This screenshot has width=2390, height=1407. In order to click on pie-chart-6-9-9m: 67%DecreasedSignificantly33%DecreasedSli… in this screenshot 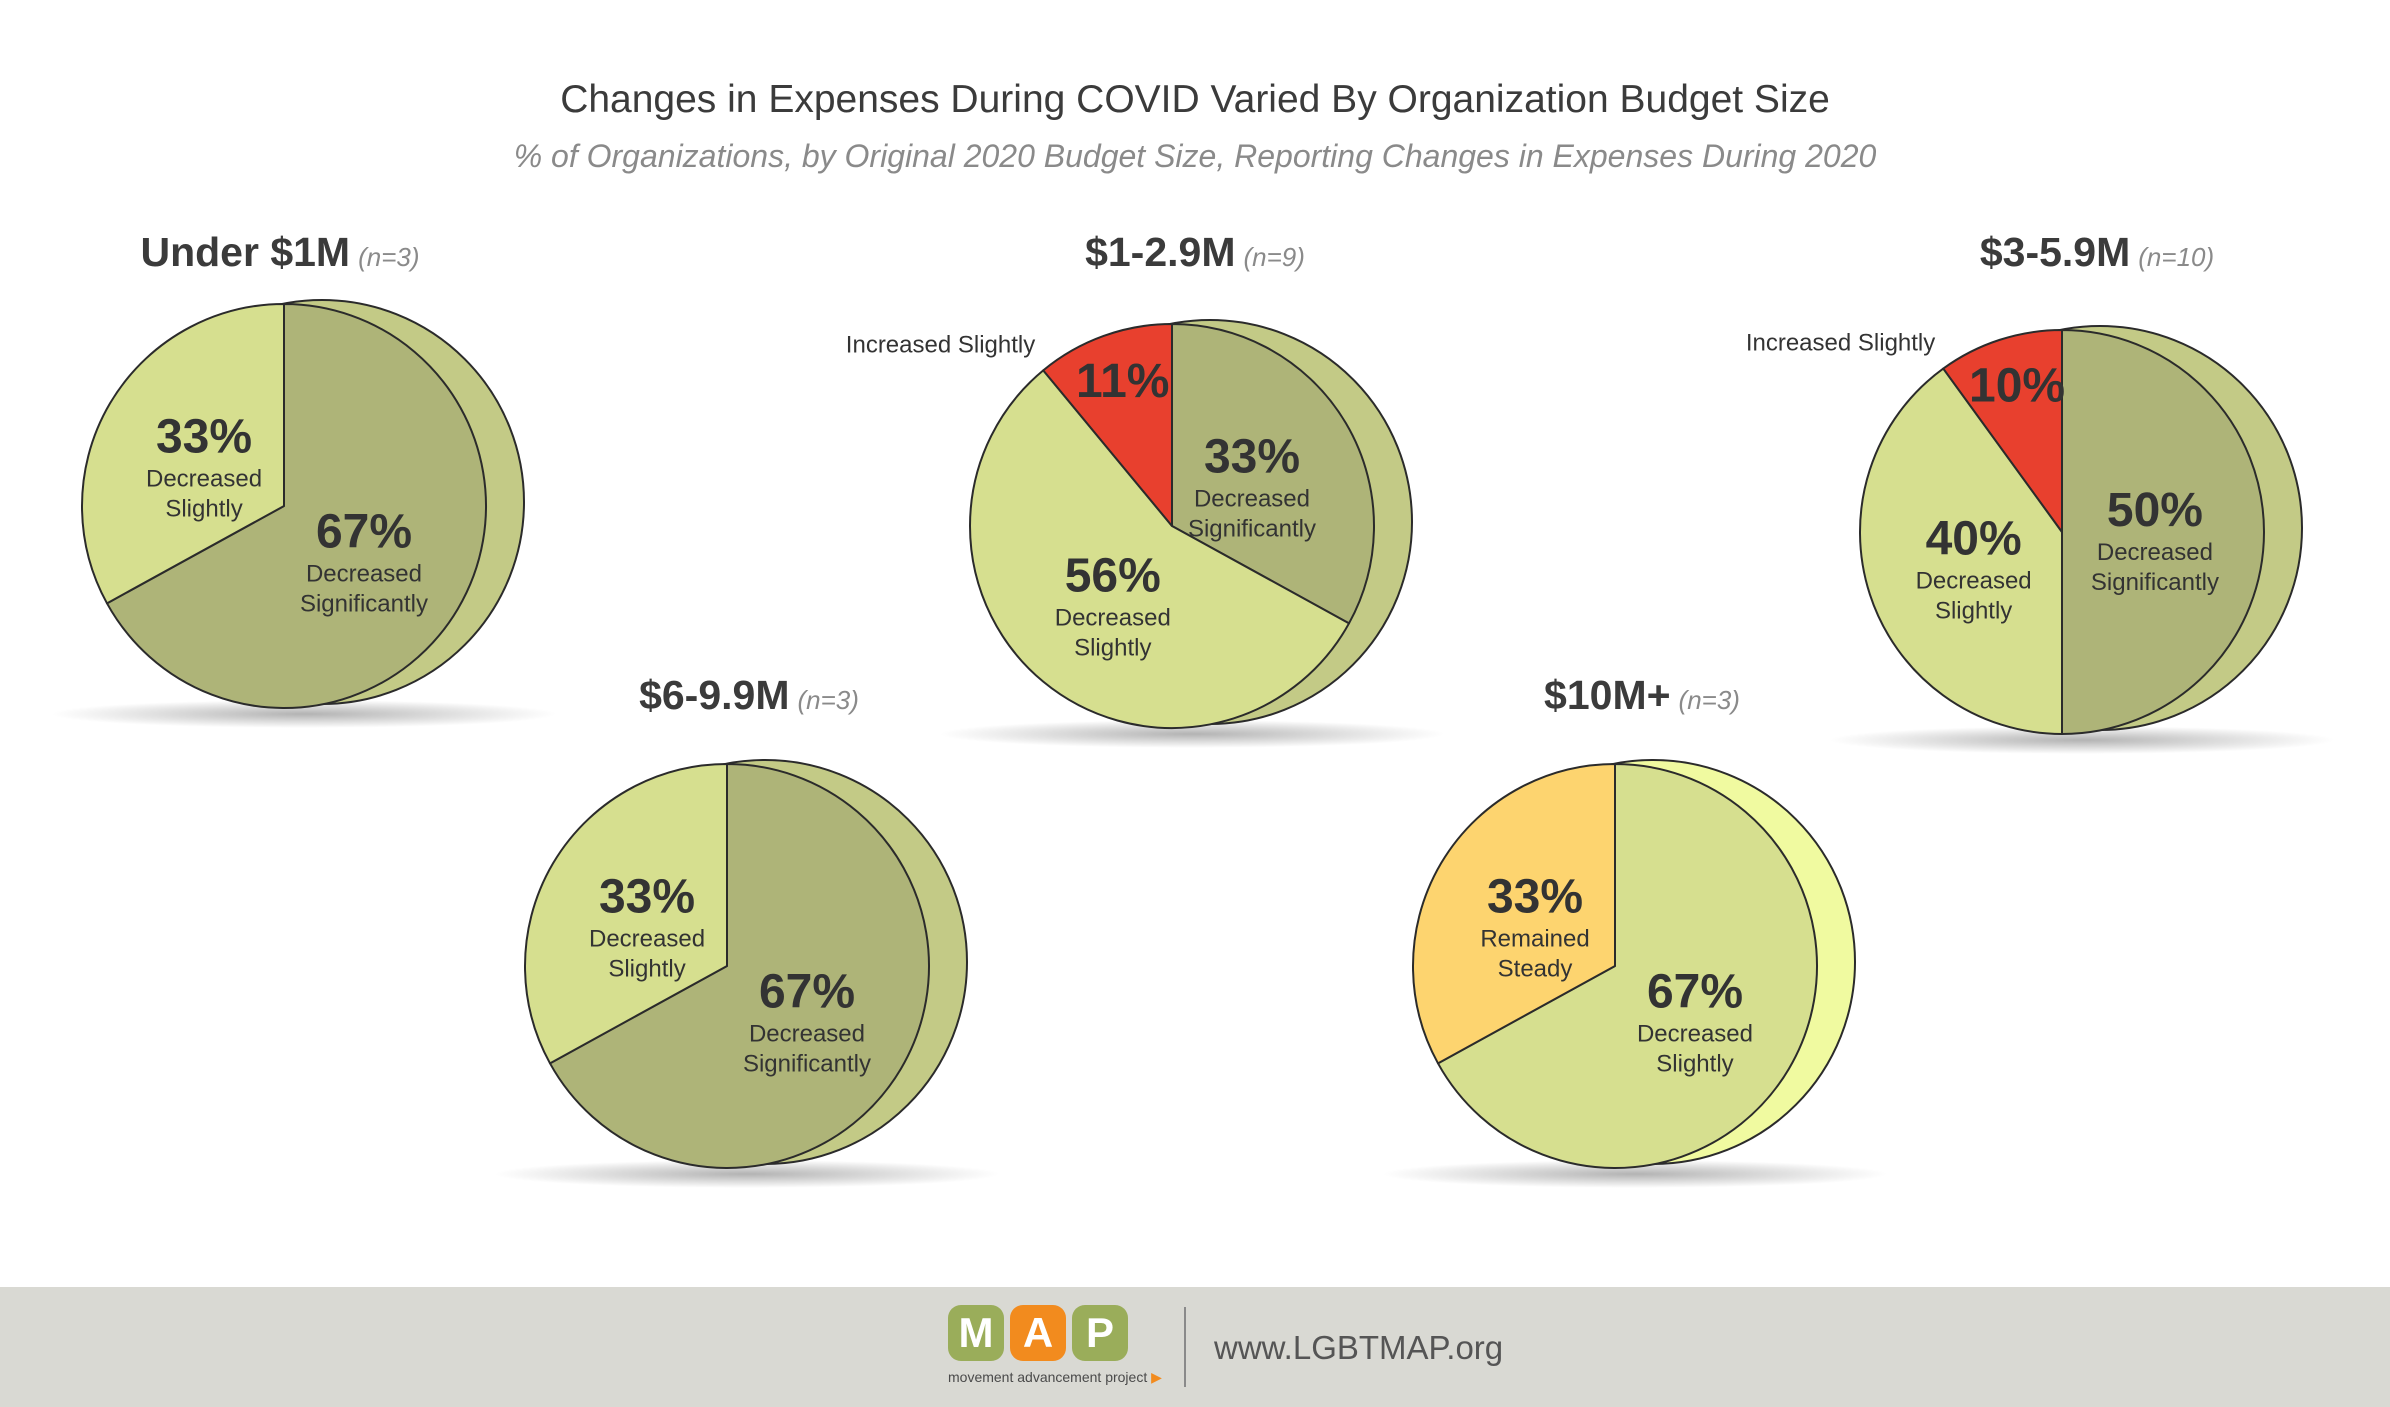, I will do `click(747, 973)`.